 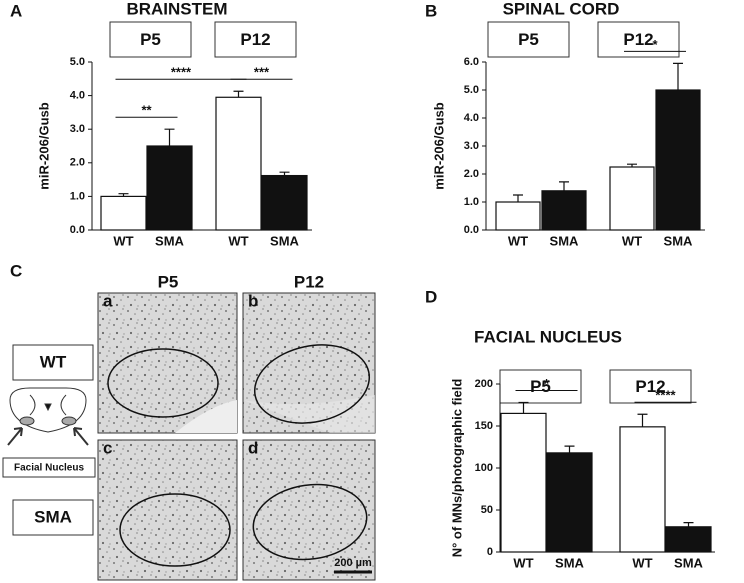 What do you see at coordinates (353, 563) in the screenshot?
I see `scale-label: 200 µm` at bounding box center [353, 563].